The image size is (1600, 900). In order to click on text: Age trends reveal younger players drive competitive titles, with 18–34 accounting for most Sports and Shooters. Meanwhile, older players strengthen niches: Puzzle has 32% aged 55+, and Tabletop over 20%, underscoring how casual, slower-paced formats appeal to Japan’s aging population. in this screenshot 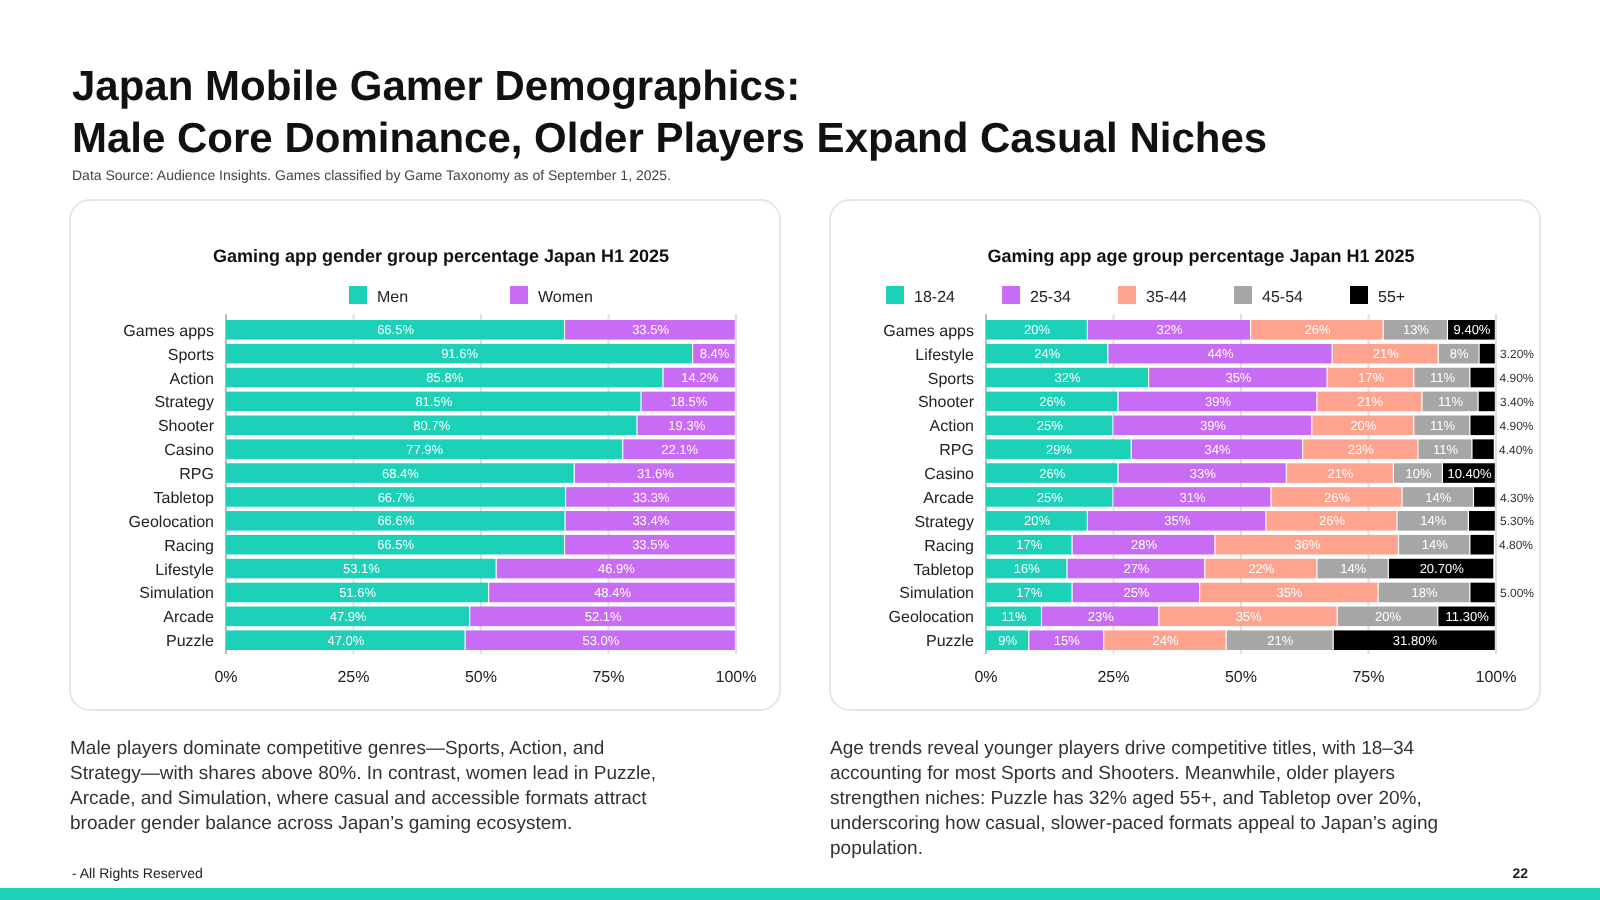, I will do `click(1134, 799)`.